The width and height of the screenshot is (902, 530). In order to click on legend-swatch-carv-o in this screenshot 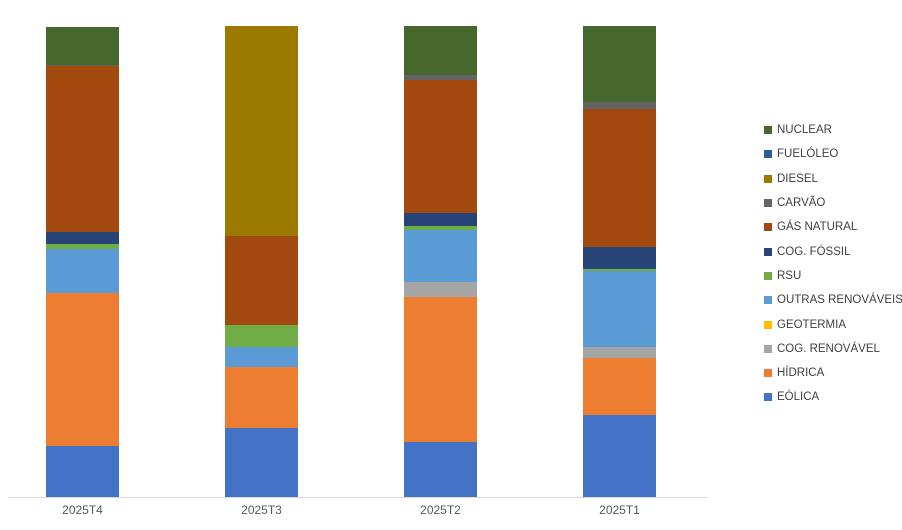, I will do `click(768, 203)`.